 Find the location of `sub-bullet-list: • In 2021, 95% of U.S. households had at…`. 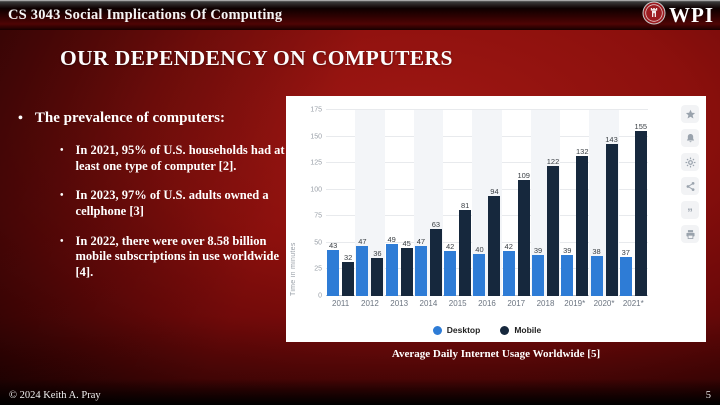

sub-bullet-list: • In 2021, 95% of U.S. households had at… is located at coordinates (153, 211).